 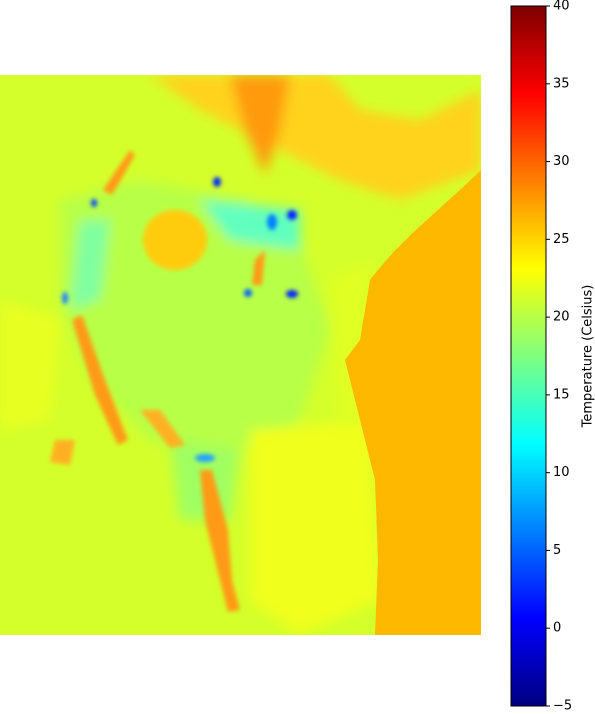 What do you see at coordinates (562, 706) in the screenshot?
I see `tick-label: −5` at bounding box center [562, 706].